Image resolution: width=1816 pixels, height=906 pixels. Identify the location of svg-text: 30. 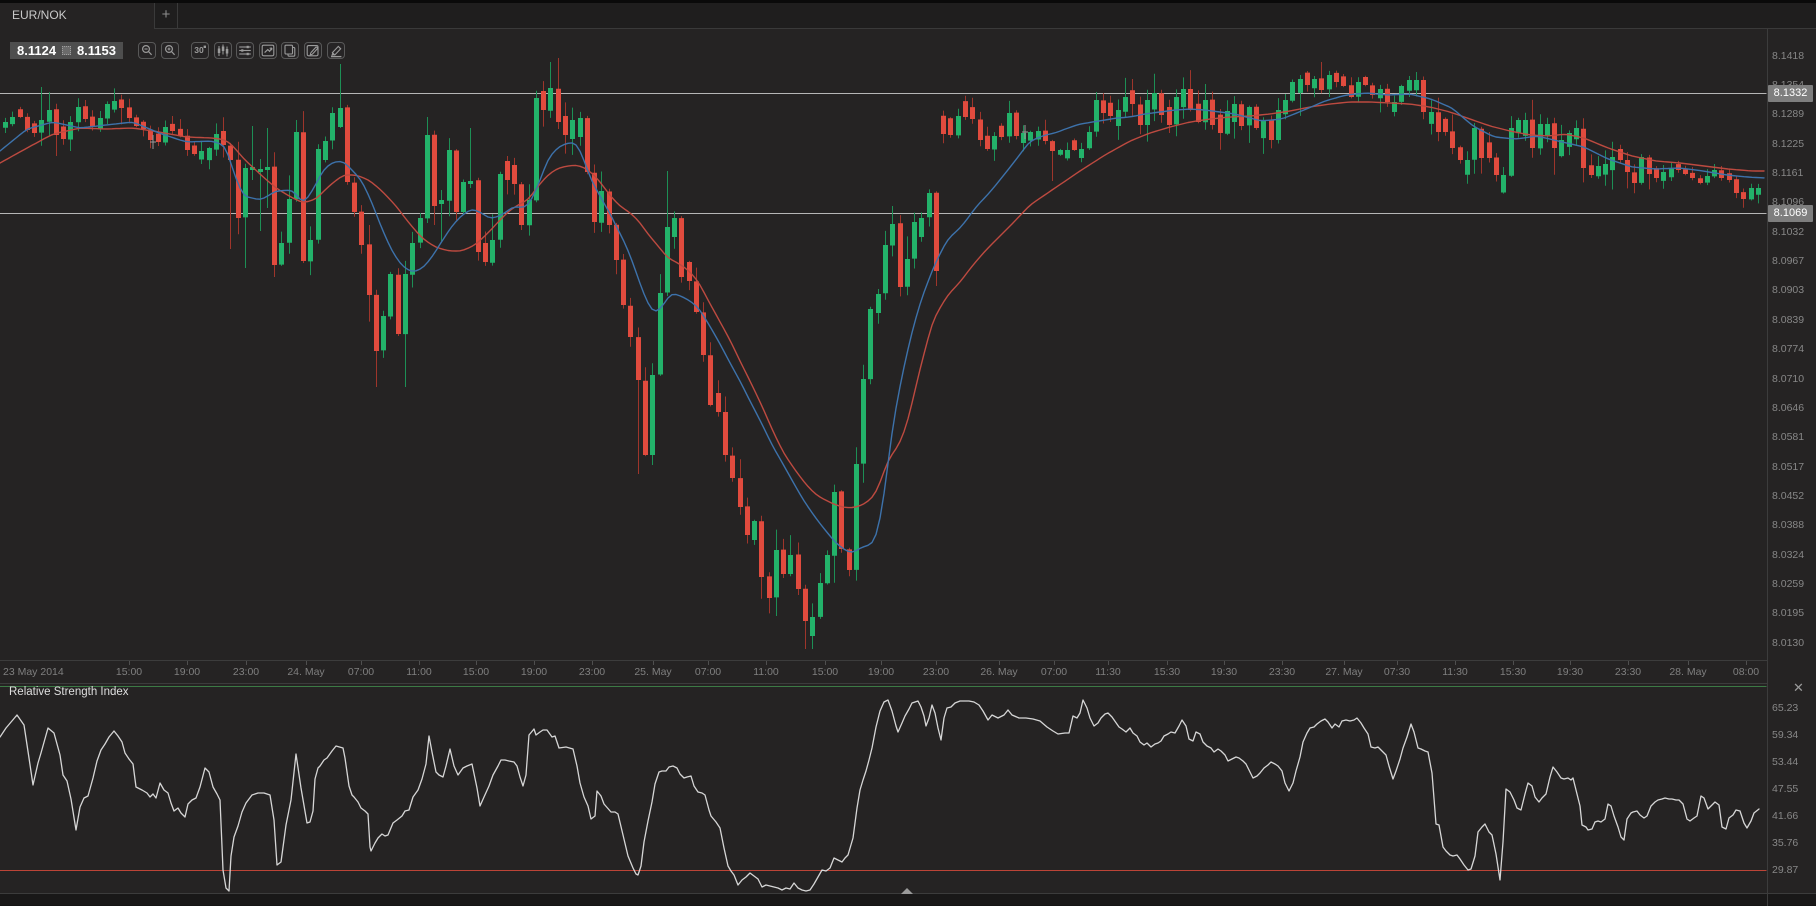
(199, 50).